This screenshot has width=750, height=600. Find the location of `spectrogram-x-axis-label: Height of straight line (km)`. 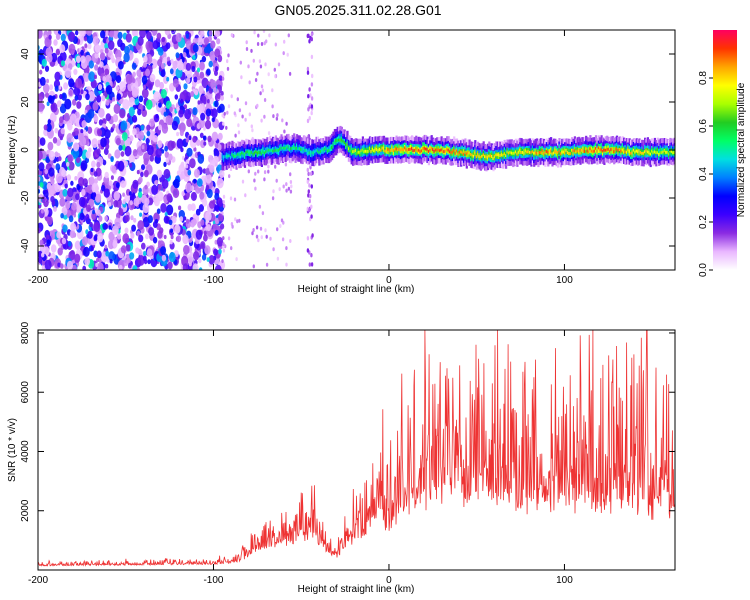

spectrogram-x-axis-label: Height of straight line (km) is located at coordinates (356, 289).